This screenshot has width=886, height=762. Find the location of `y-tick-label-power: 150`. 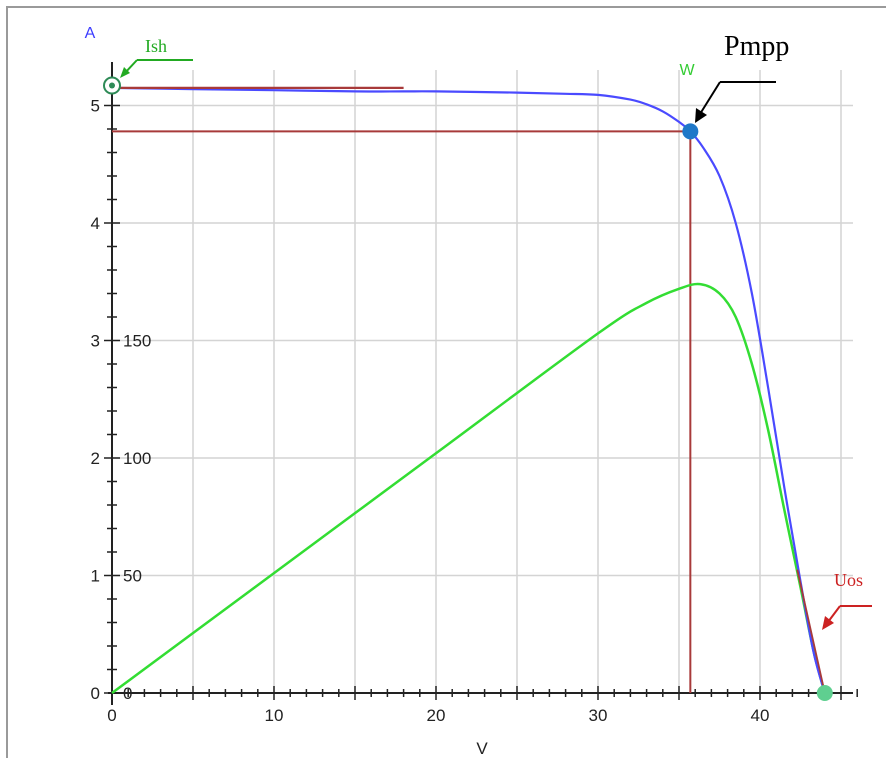

y-tick-label-power: 150 is located at coordinates (137, 341).